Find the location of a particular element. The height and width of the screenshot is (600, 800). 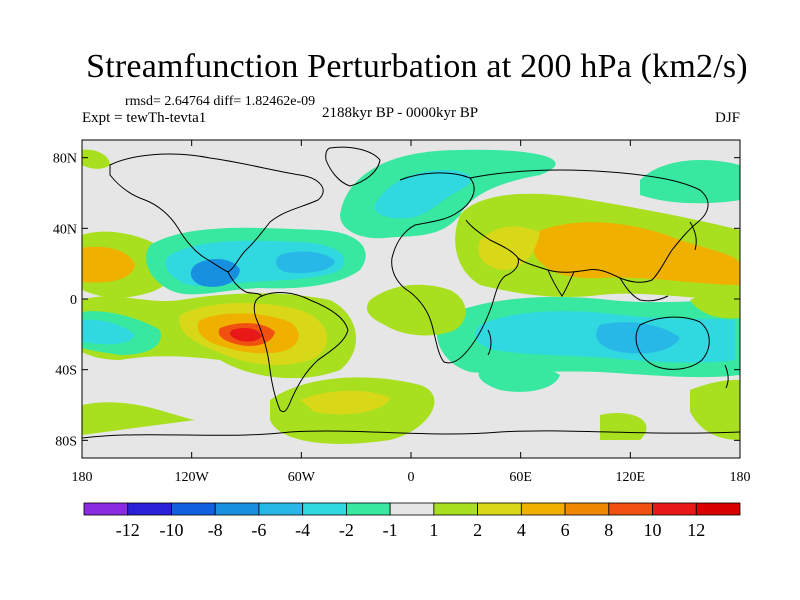

lat-tick-label: 80S is located at coordinates (66, 441).